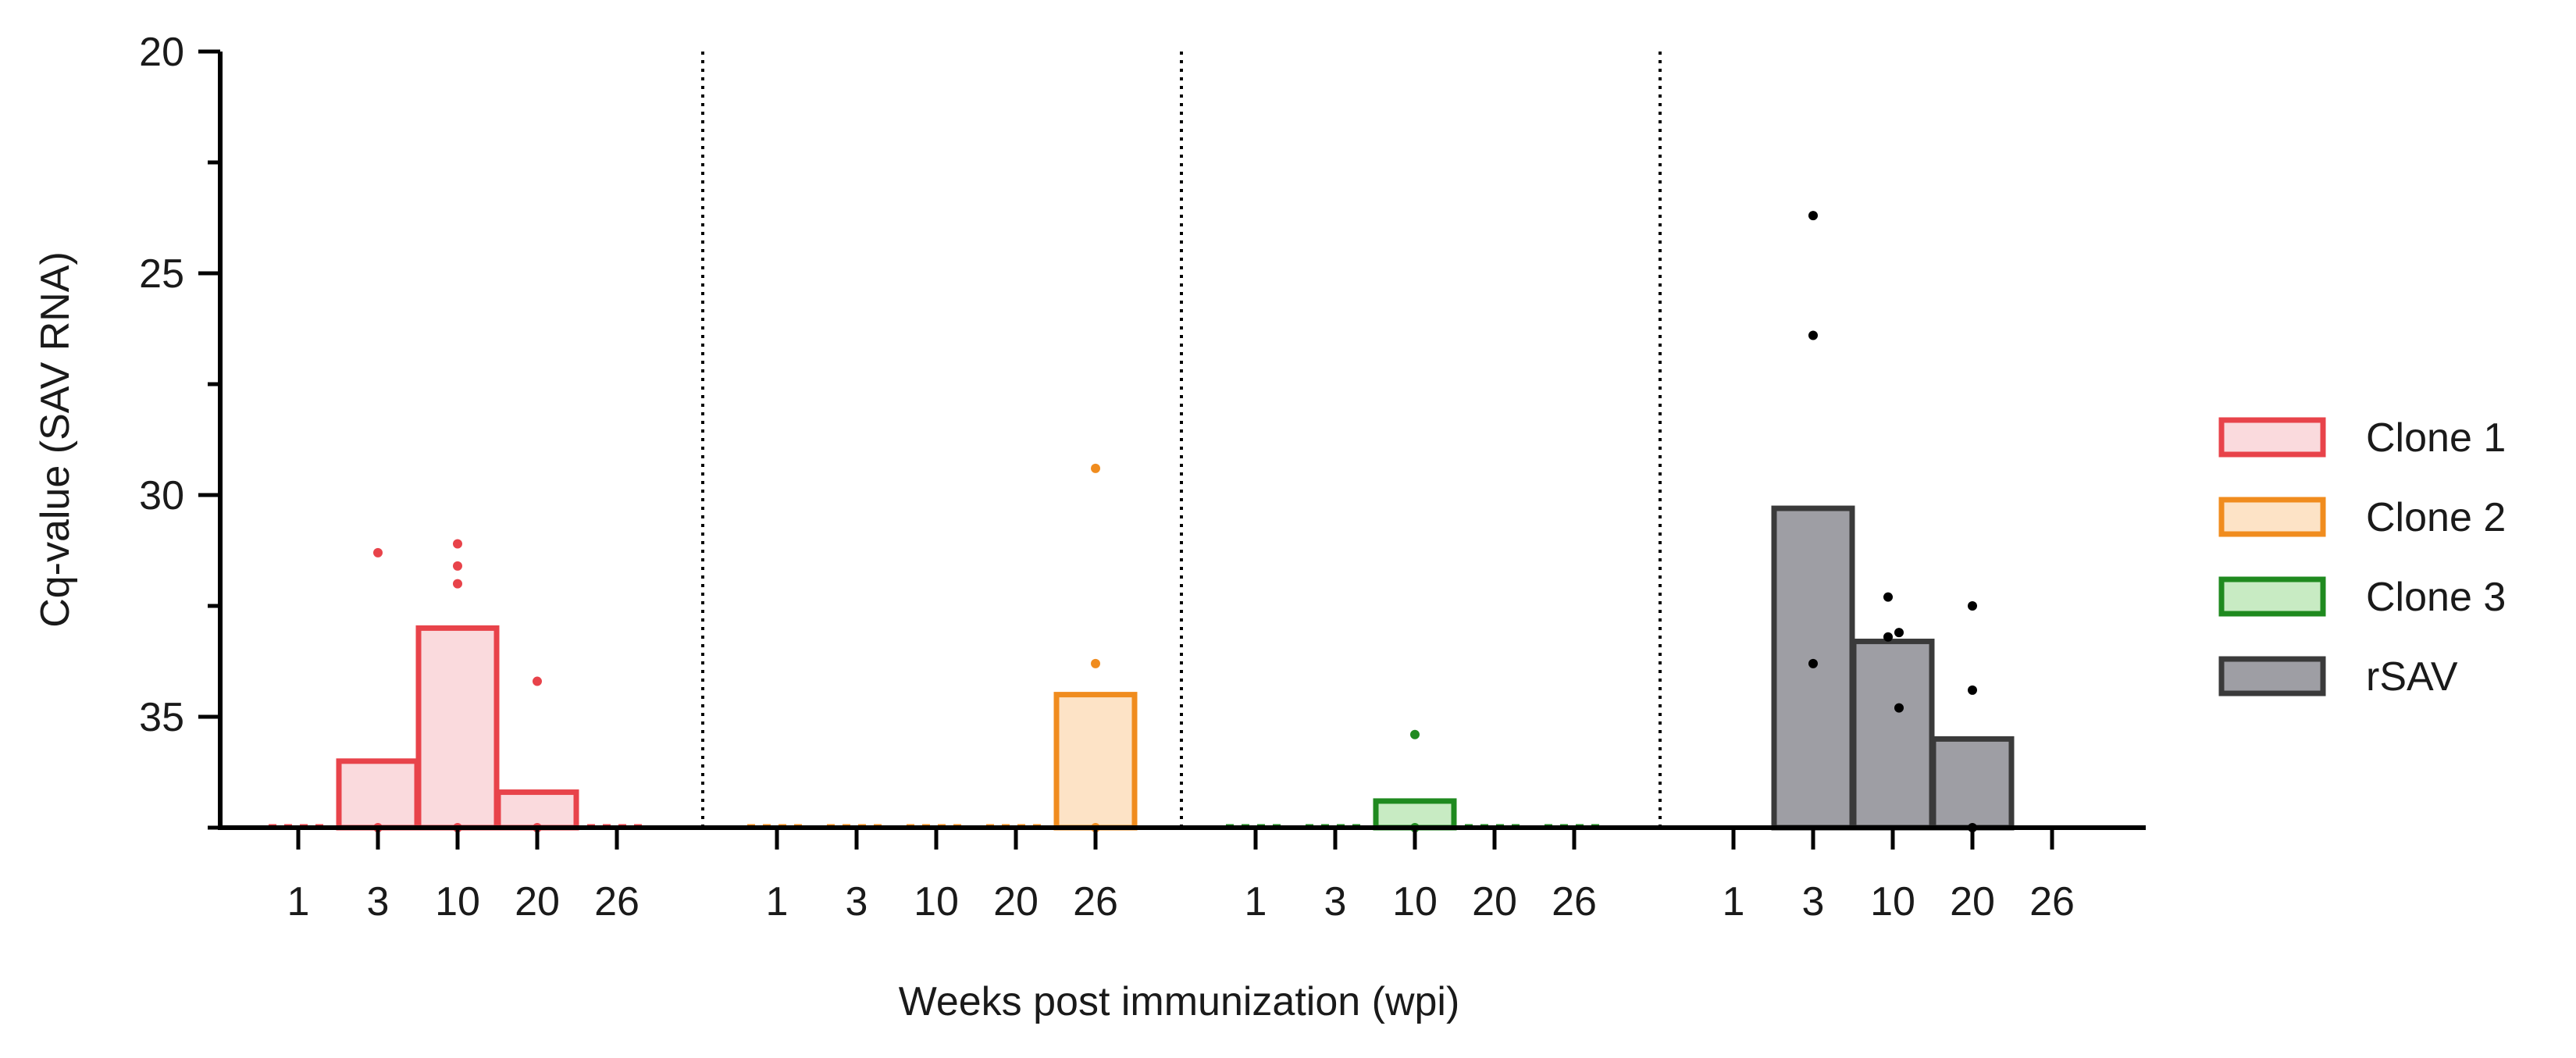  Describe the element at coordinates (161, 52) in the screenshot. I see `y-tick-label: 20` at that location.